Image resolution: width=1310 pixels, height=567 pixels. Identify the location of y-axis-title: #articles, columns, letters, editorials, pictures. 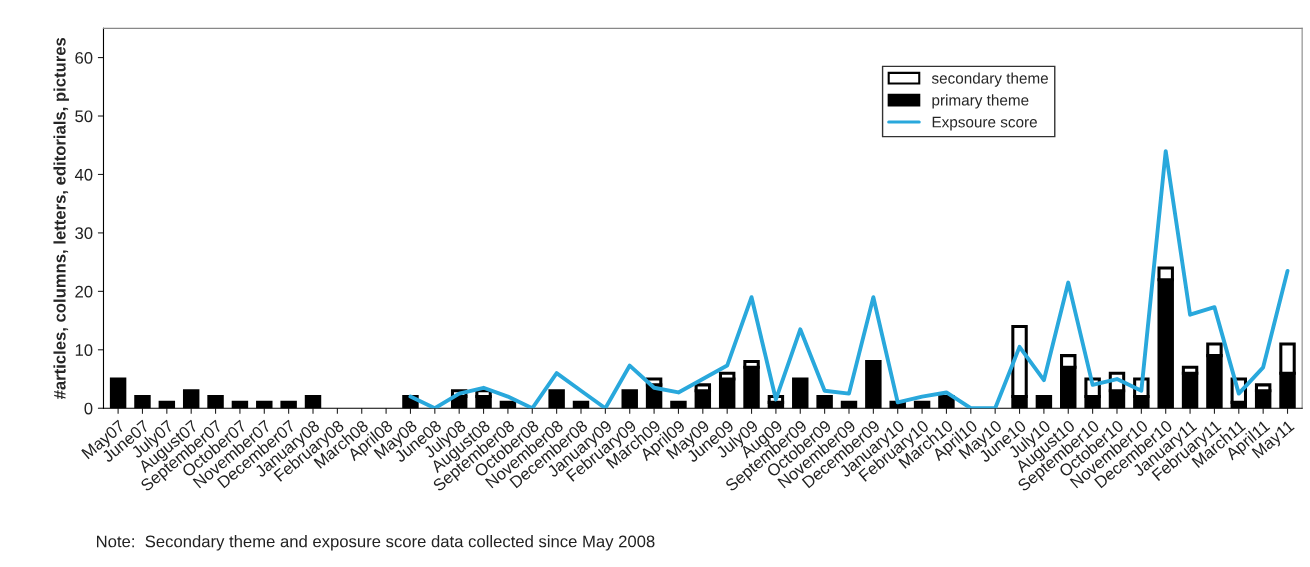
(61, 218).